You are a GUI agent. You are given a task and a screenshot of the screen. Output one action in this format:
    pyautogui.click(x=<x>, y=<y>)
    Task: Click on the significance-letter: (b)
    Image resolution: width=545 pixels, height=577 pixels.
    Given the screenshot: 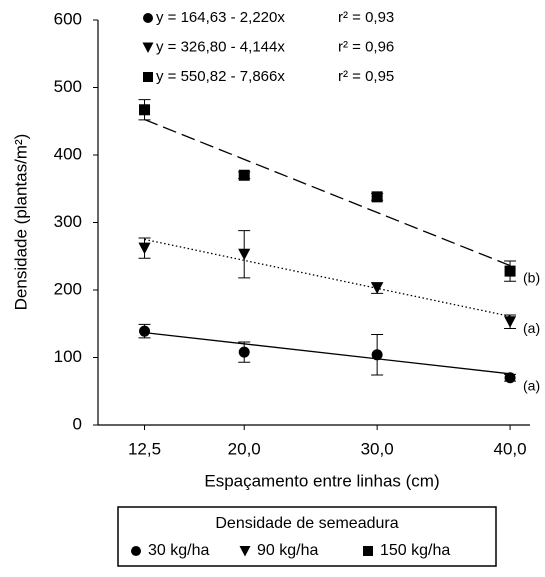 What is the action you would take?
    pyautogui.click(x=531, y=277)
    